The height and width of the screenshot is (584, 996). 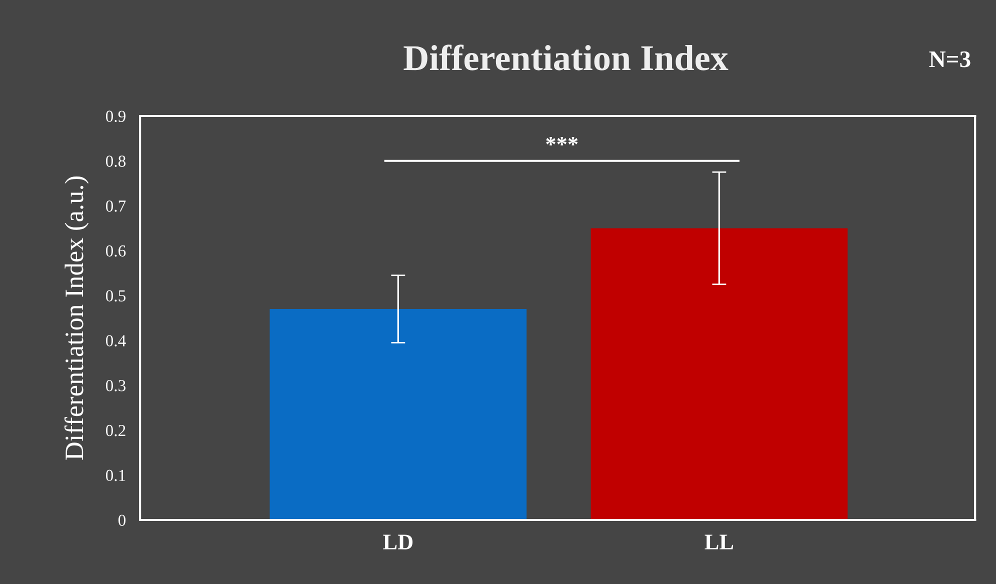 I want to click on chart-title: Differentiation Index, so click(x=566, y=57).